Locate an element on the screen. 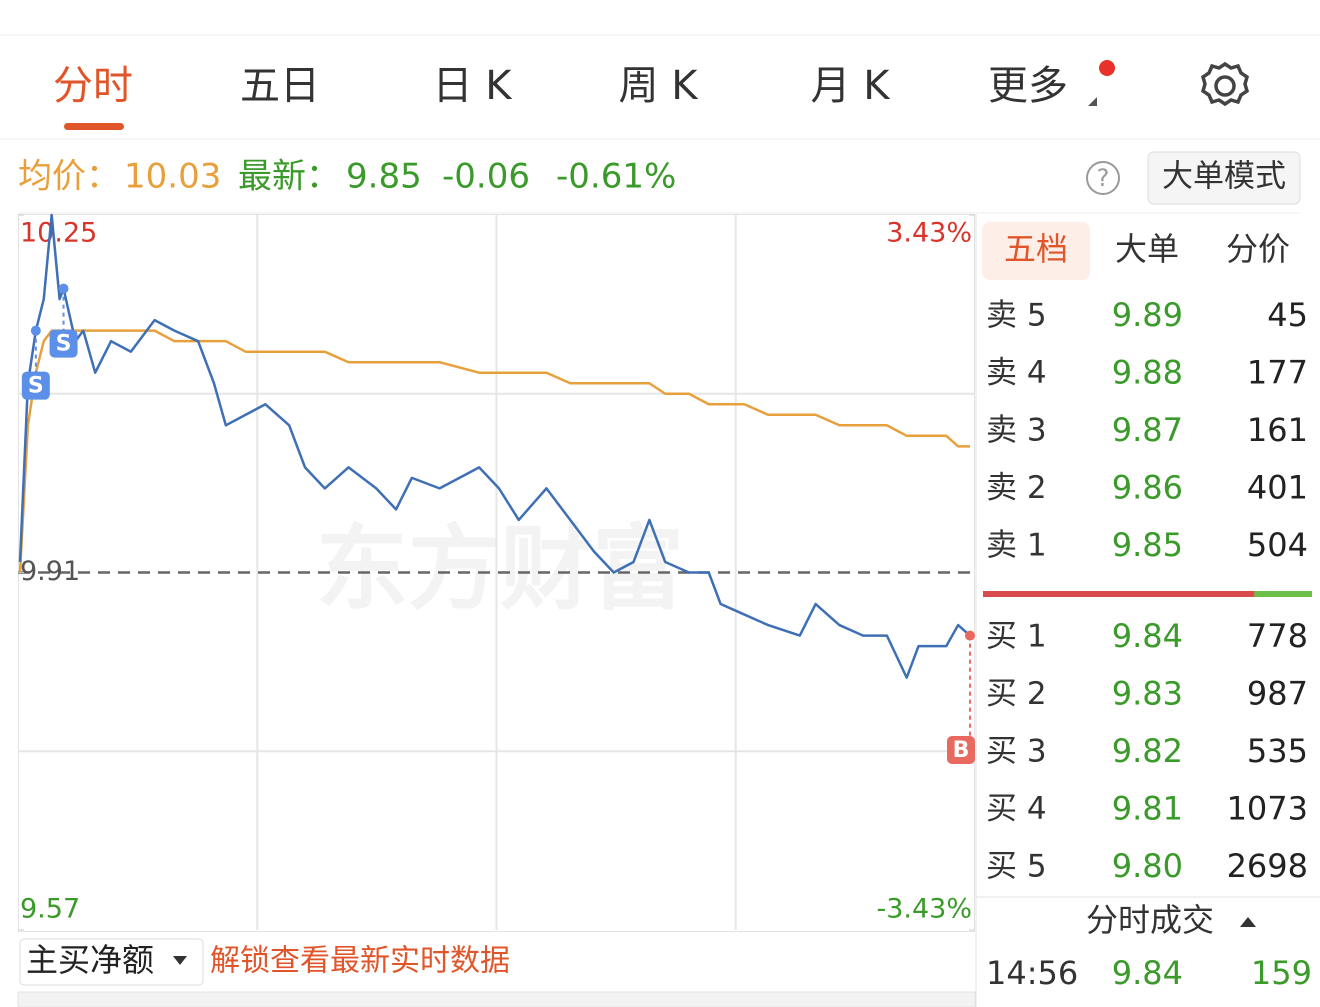  book-volume: 161 is located at coordinates (1277, 430).